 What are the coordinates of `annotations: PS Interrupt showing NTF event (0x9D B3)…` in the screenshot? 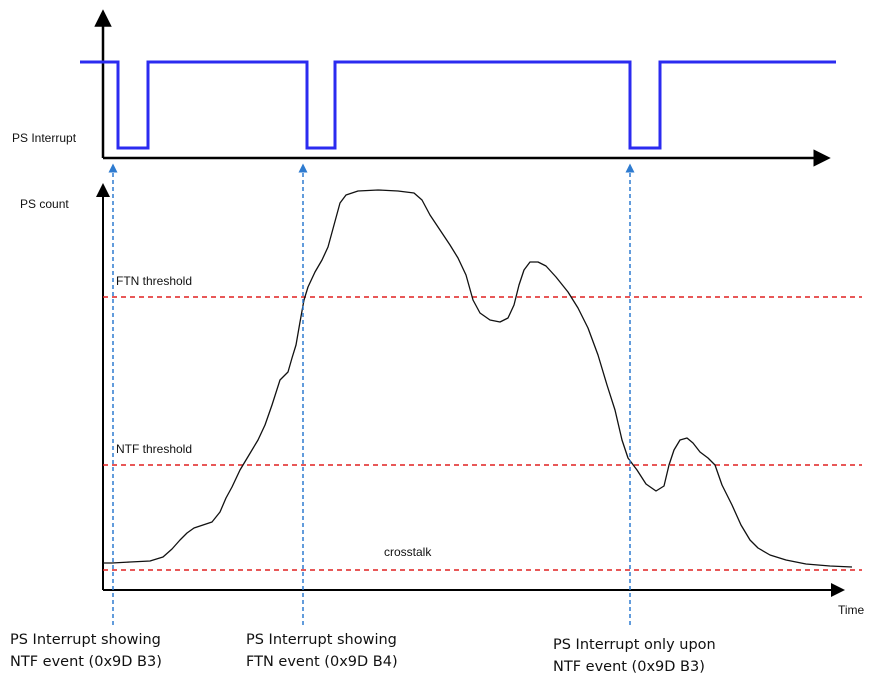 It's located at (365, 653).